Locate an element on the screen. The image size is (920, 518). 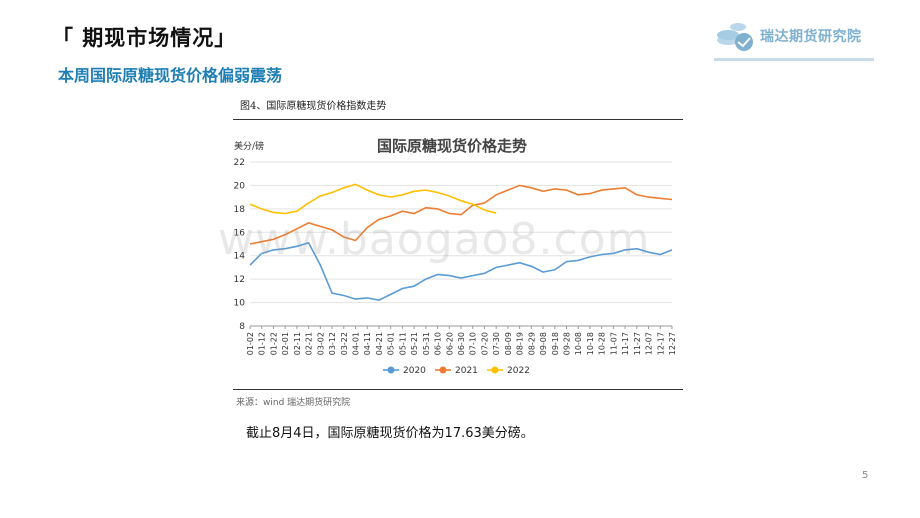
y-tick-label: 16 is located at coordinates (240, 233).